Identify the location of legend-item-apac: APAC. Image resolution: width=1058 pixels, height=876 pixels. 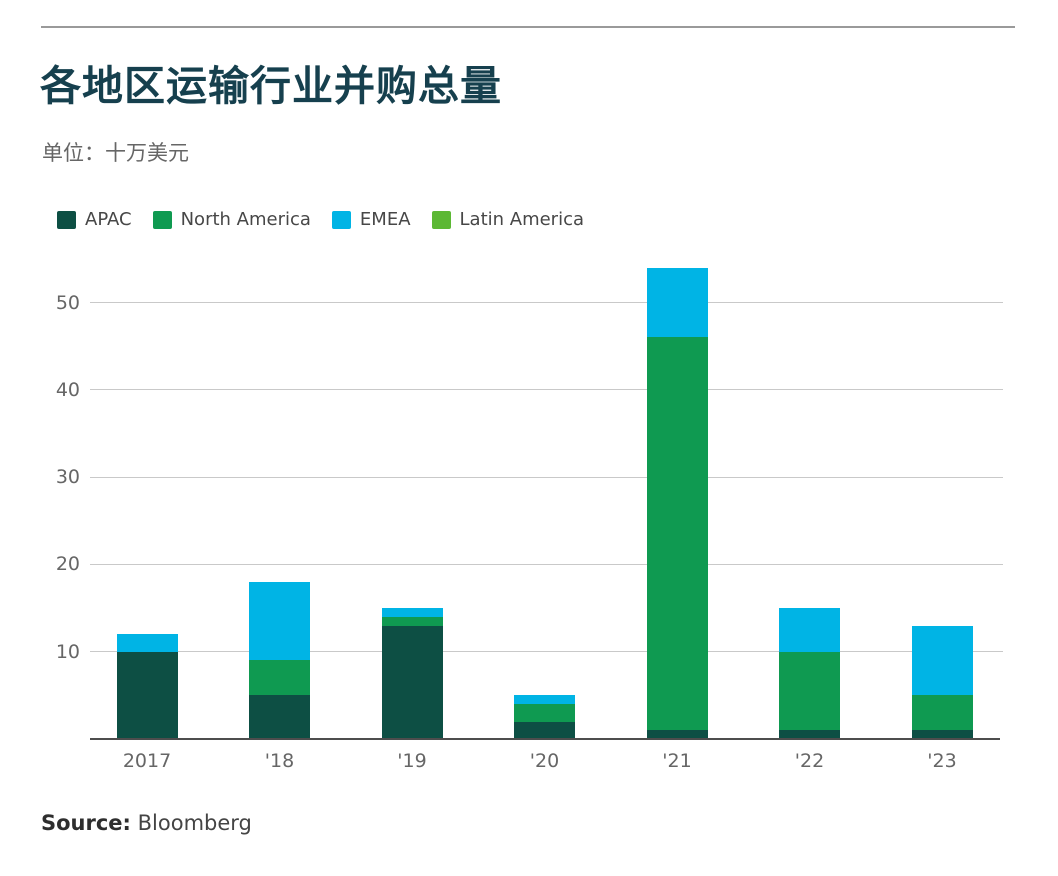
(94, 219).